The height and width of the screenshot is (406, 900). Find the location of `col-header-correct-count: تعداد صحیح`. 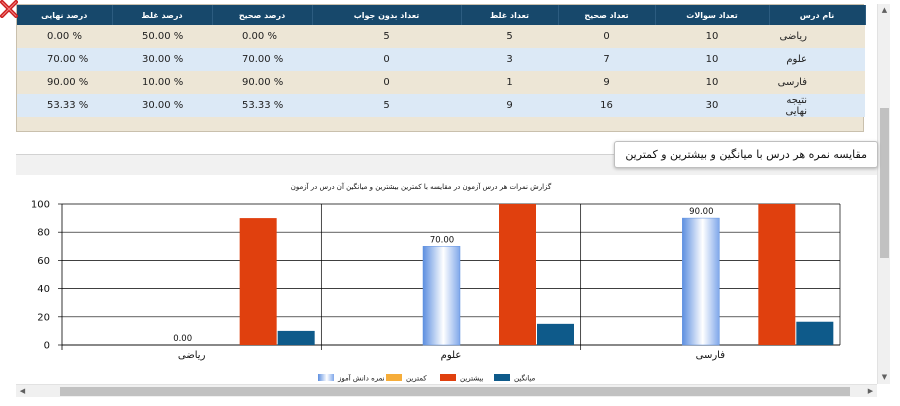

col-header-correct-count: تعداد صحیح is located at coordinates (607, 15).